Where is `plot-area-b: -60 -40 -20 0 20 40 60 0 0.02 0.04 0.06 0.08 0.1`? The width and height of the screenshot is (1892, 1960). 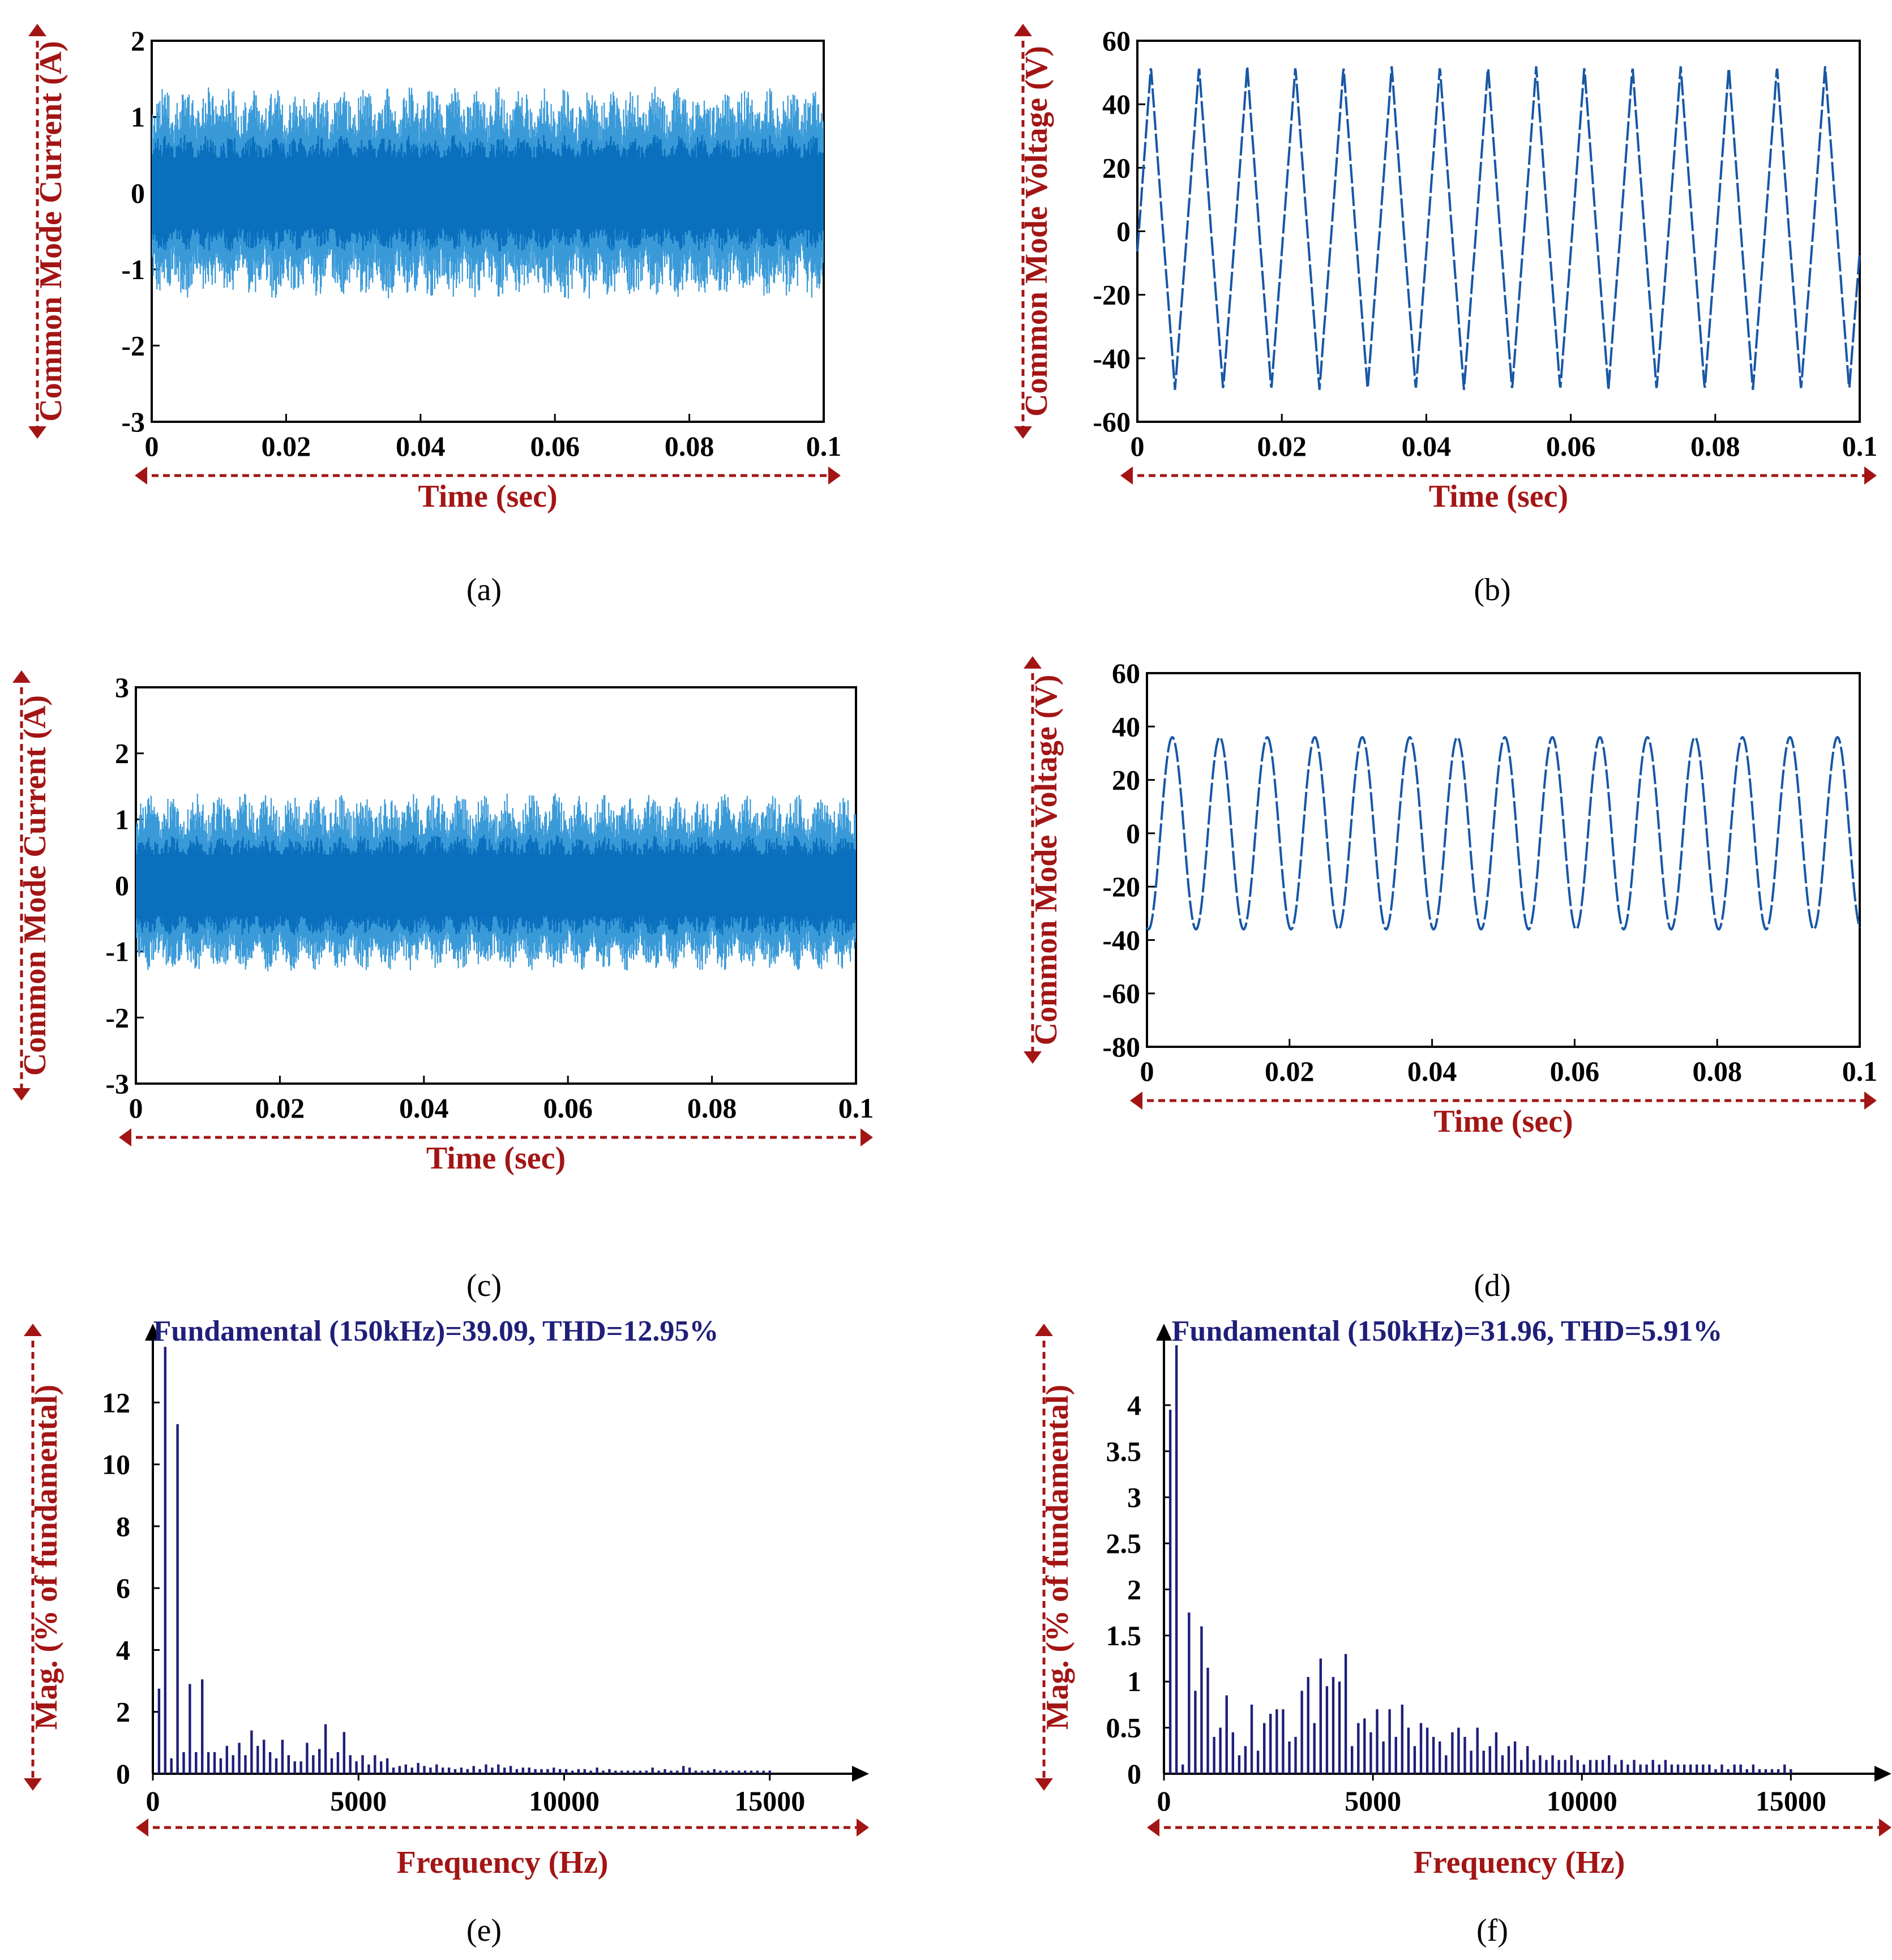
plot-area-b: -60 -40 -20 0 20 40 60 0 0.02 0.04 0.06 0.08 0.1 is located at coordinates (1485, 243).